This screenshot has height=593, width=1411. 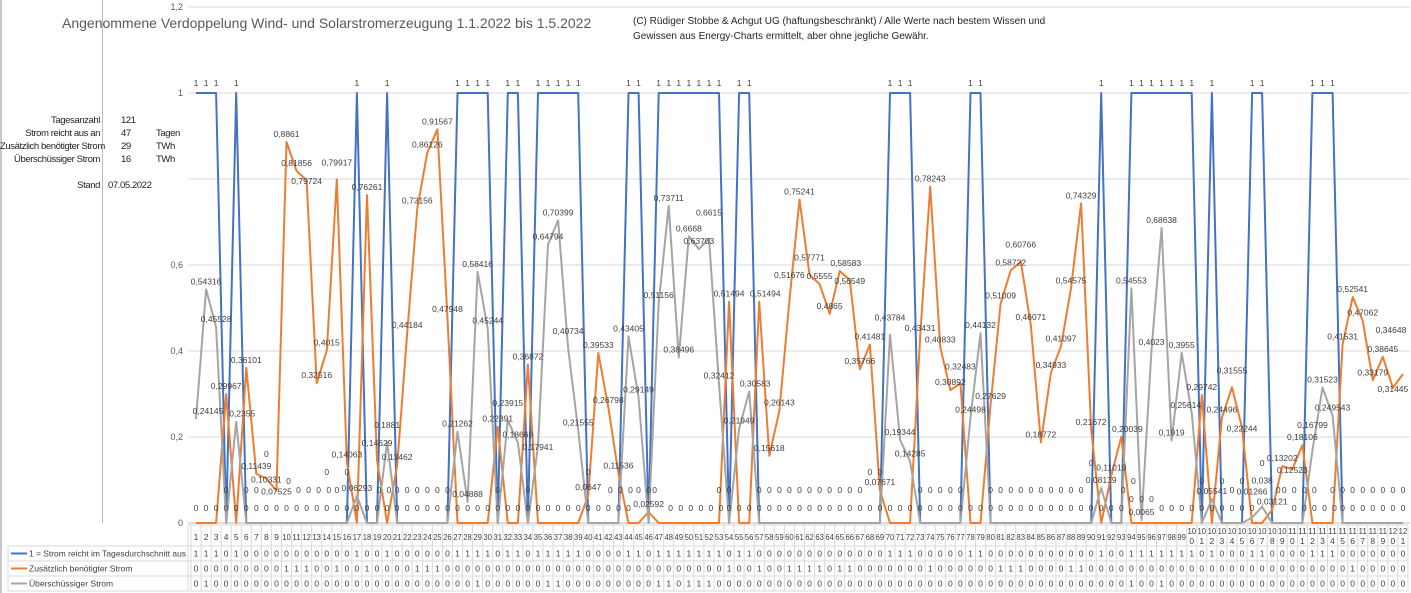 What do you see at coordinates (52, 146) in the screenshot?
I see `stat-label: Zusätzlich benötigter Strom` at bounding box center [52, 146].